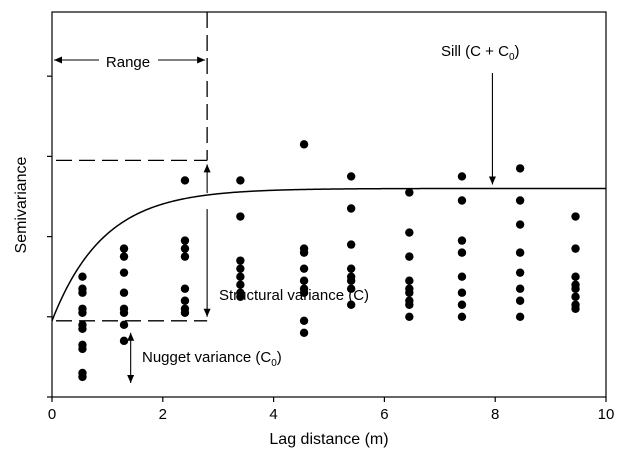  I want to click on range-arrow-right-head, so click(201, 60).